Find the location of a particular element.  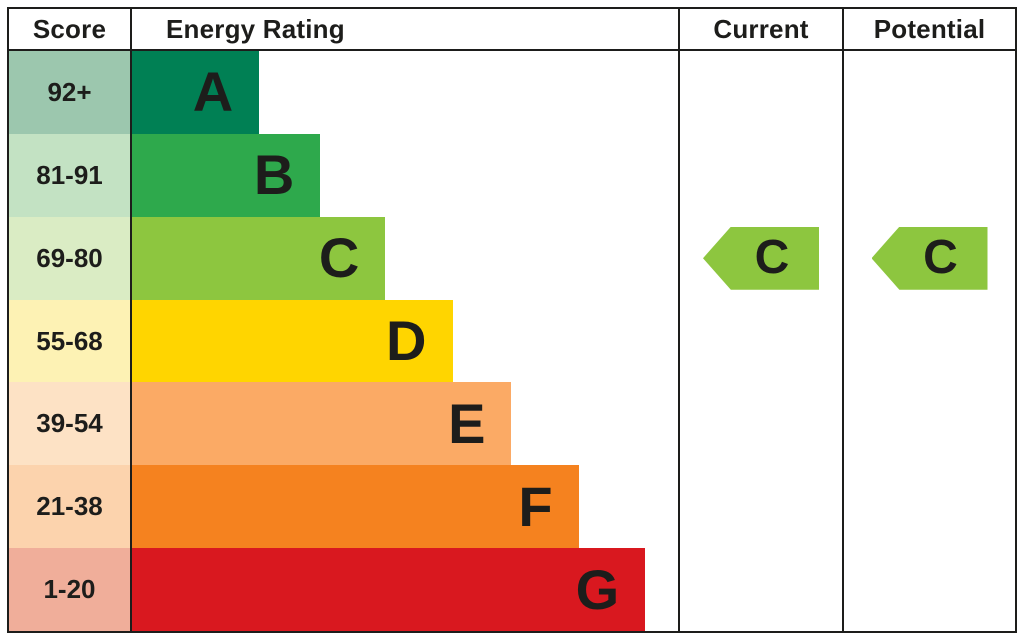

band-letter-a: A is located at coordinates (213, 92).